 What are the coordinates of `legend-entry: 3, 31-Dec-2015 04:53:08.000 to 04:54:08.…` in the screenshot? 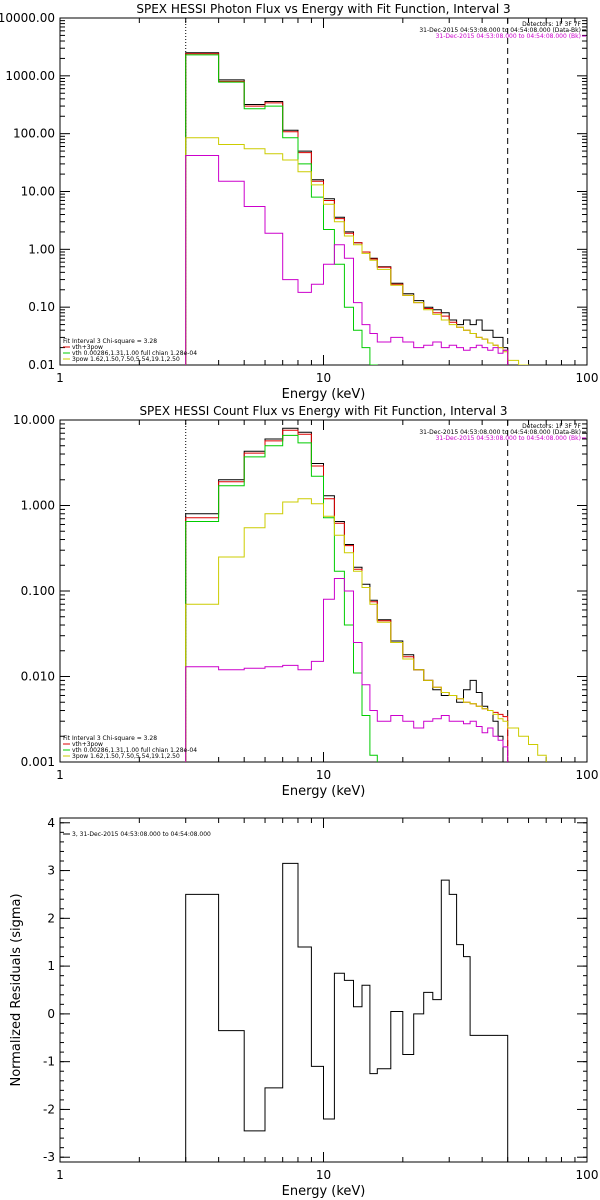 It's located at (141, 834).